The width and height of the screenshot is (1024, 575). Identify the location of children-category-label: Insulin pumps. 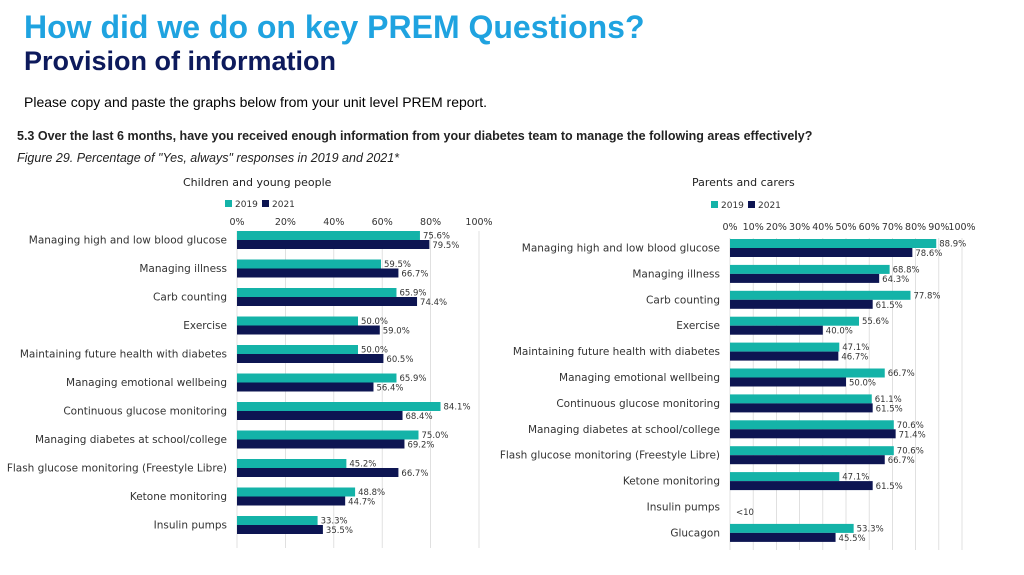
(190, 526).